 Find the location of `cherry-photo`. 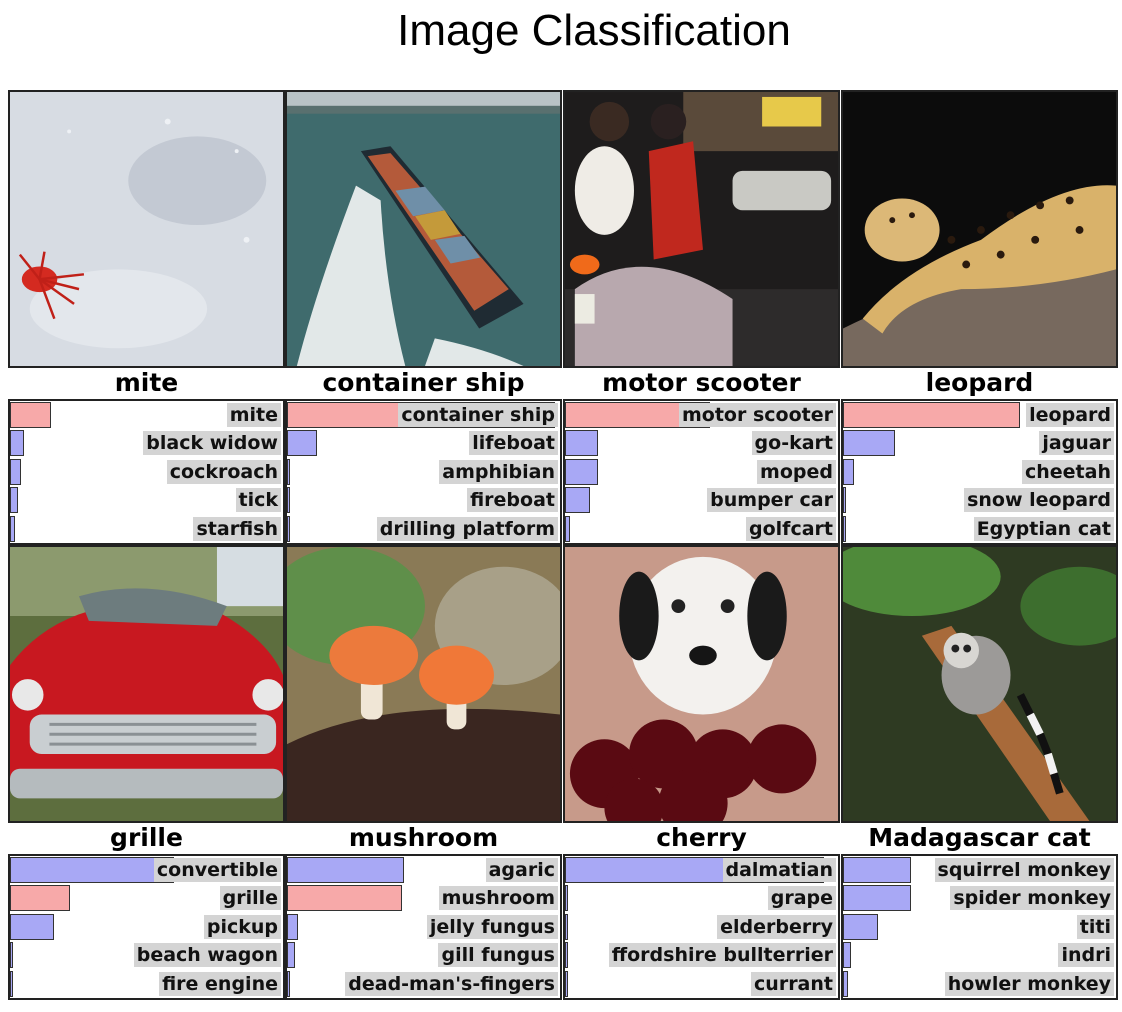

cherry-photo is located at coordinates (701, 684).